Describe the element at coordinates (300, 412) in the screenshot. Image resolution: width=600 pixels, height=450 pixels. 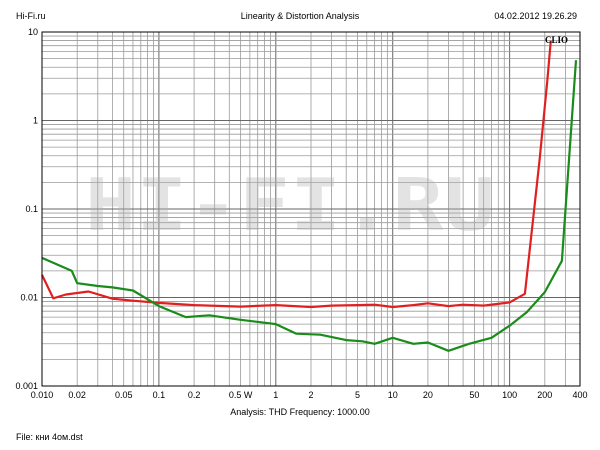
I see `analysis-info: Analysis: THD Frequency: 1000.00` at that location.